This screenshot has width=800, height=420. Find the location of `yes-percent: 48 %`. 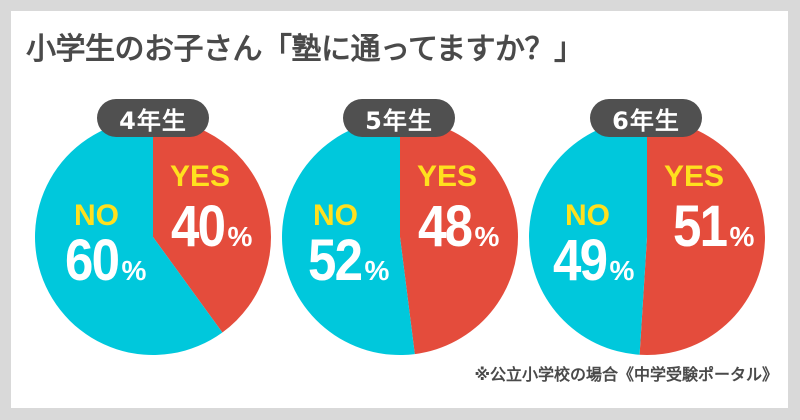

yes-percent: 48 % is located at coordinates (458, 227).